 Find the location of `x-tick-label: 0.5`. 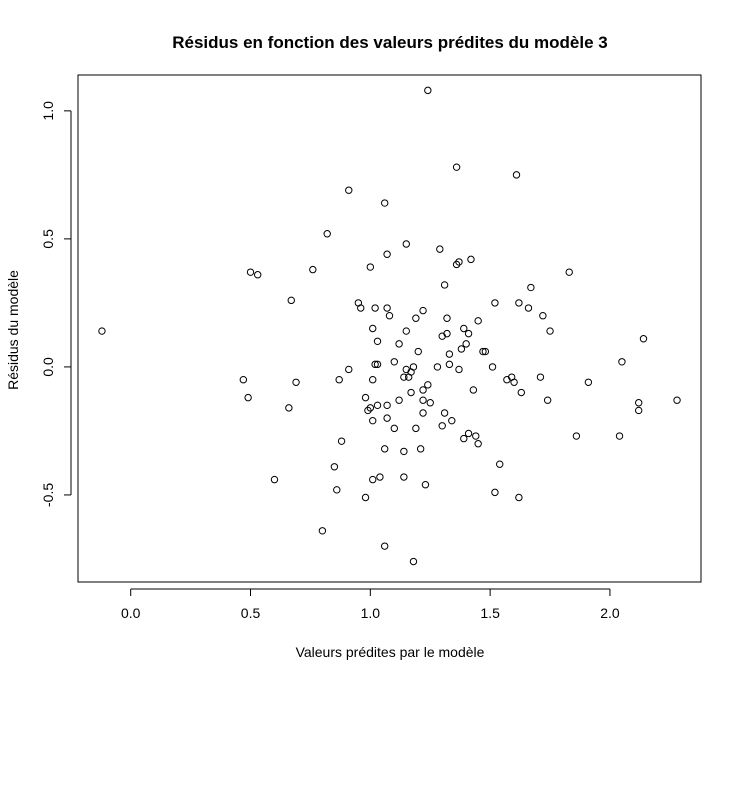

x-tick-label: 0.5 is located at coordinates (251, 613).